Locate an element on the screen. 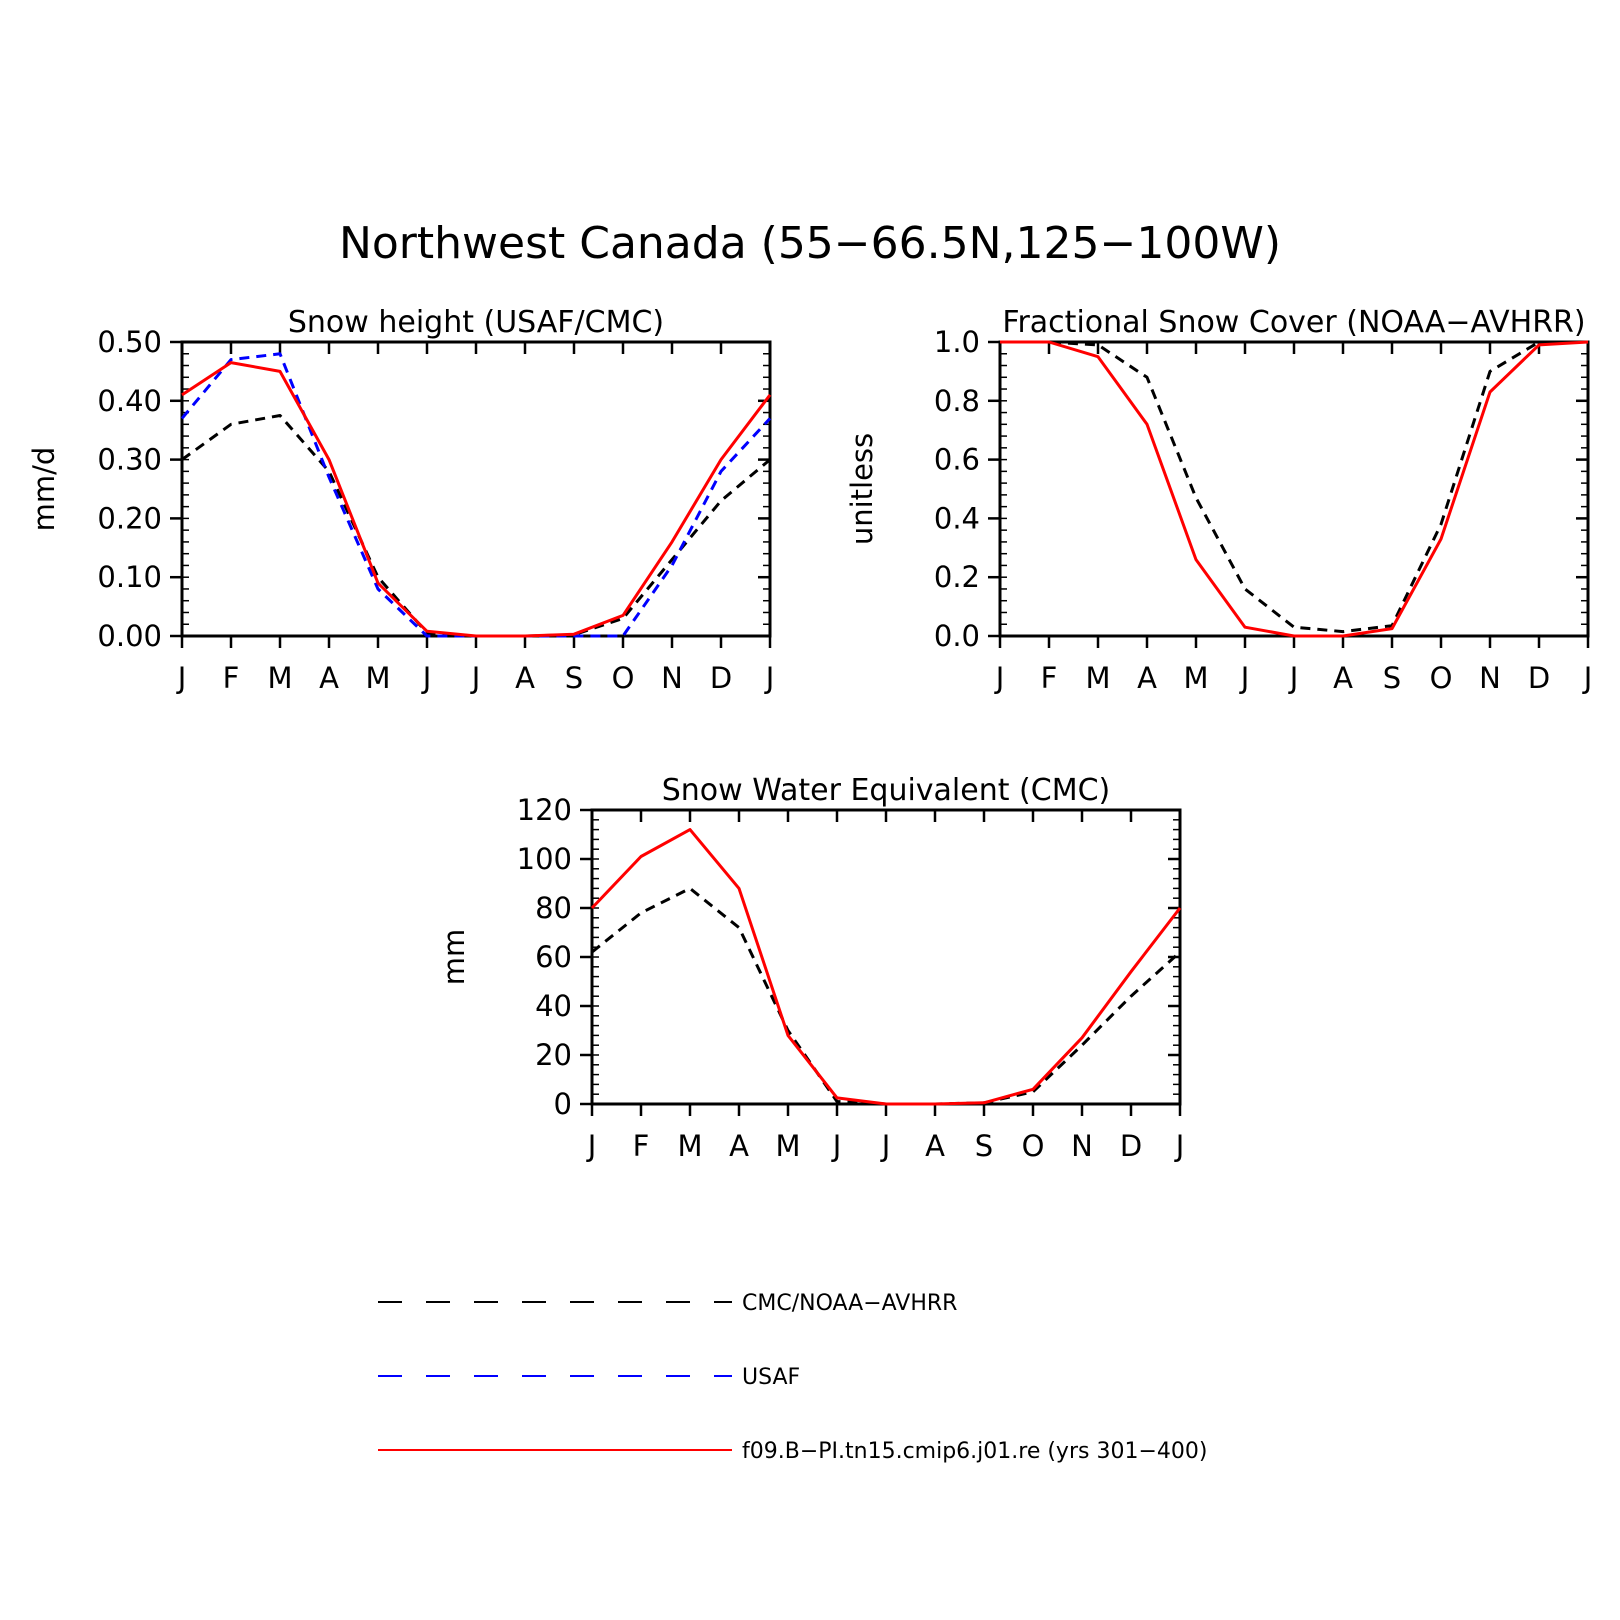  y-tick-label: 80 is located at coordinates (553, 908).